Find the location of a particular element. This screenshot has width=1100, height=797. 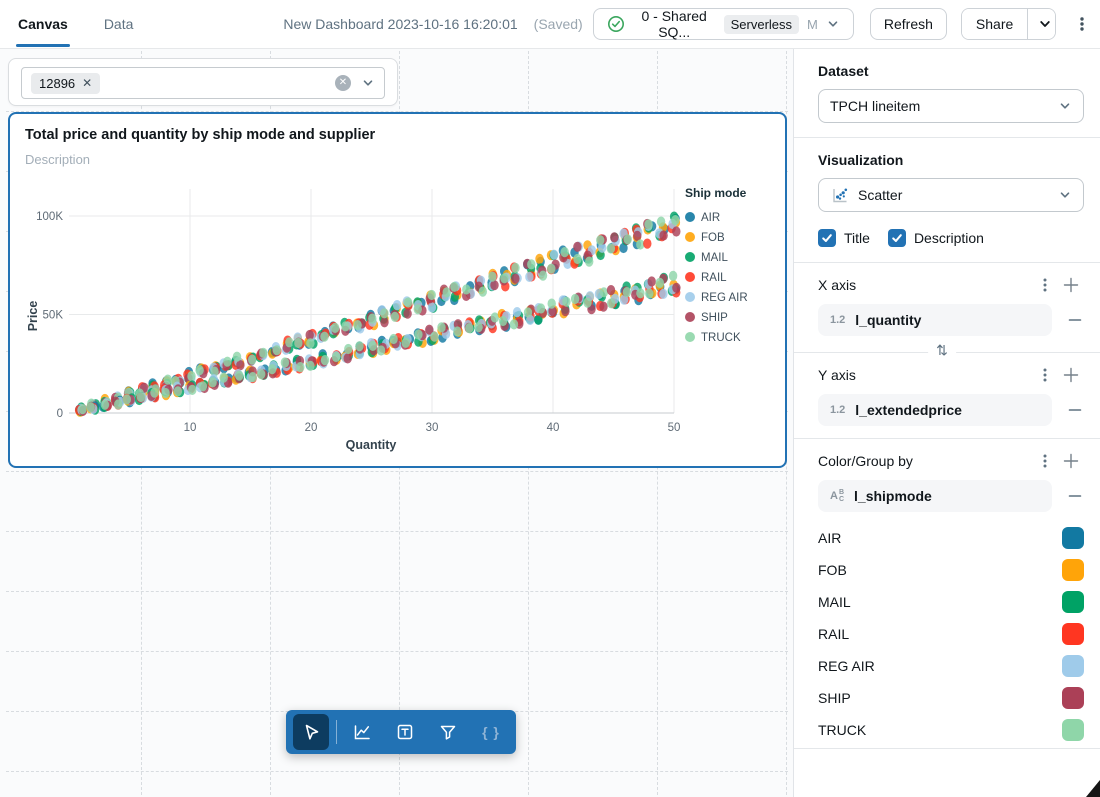

y-axis-kebab-icon is located at coordinates (1045, 375).